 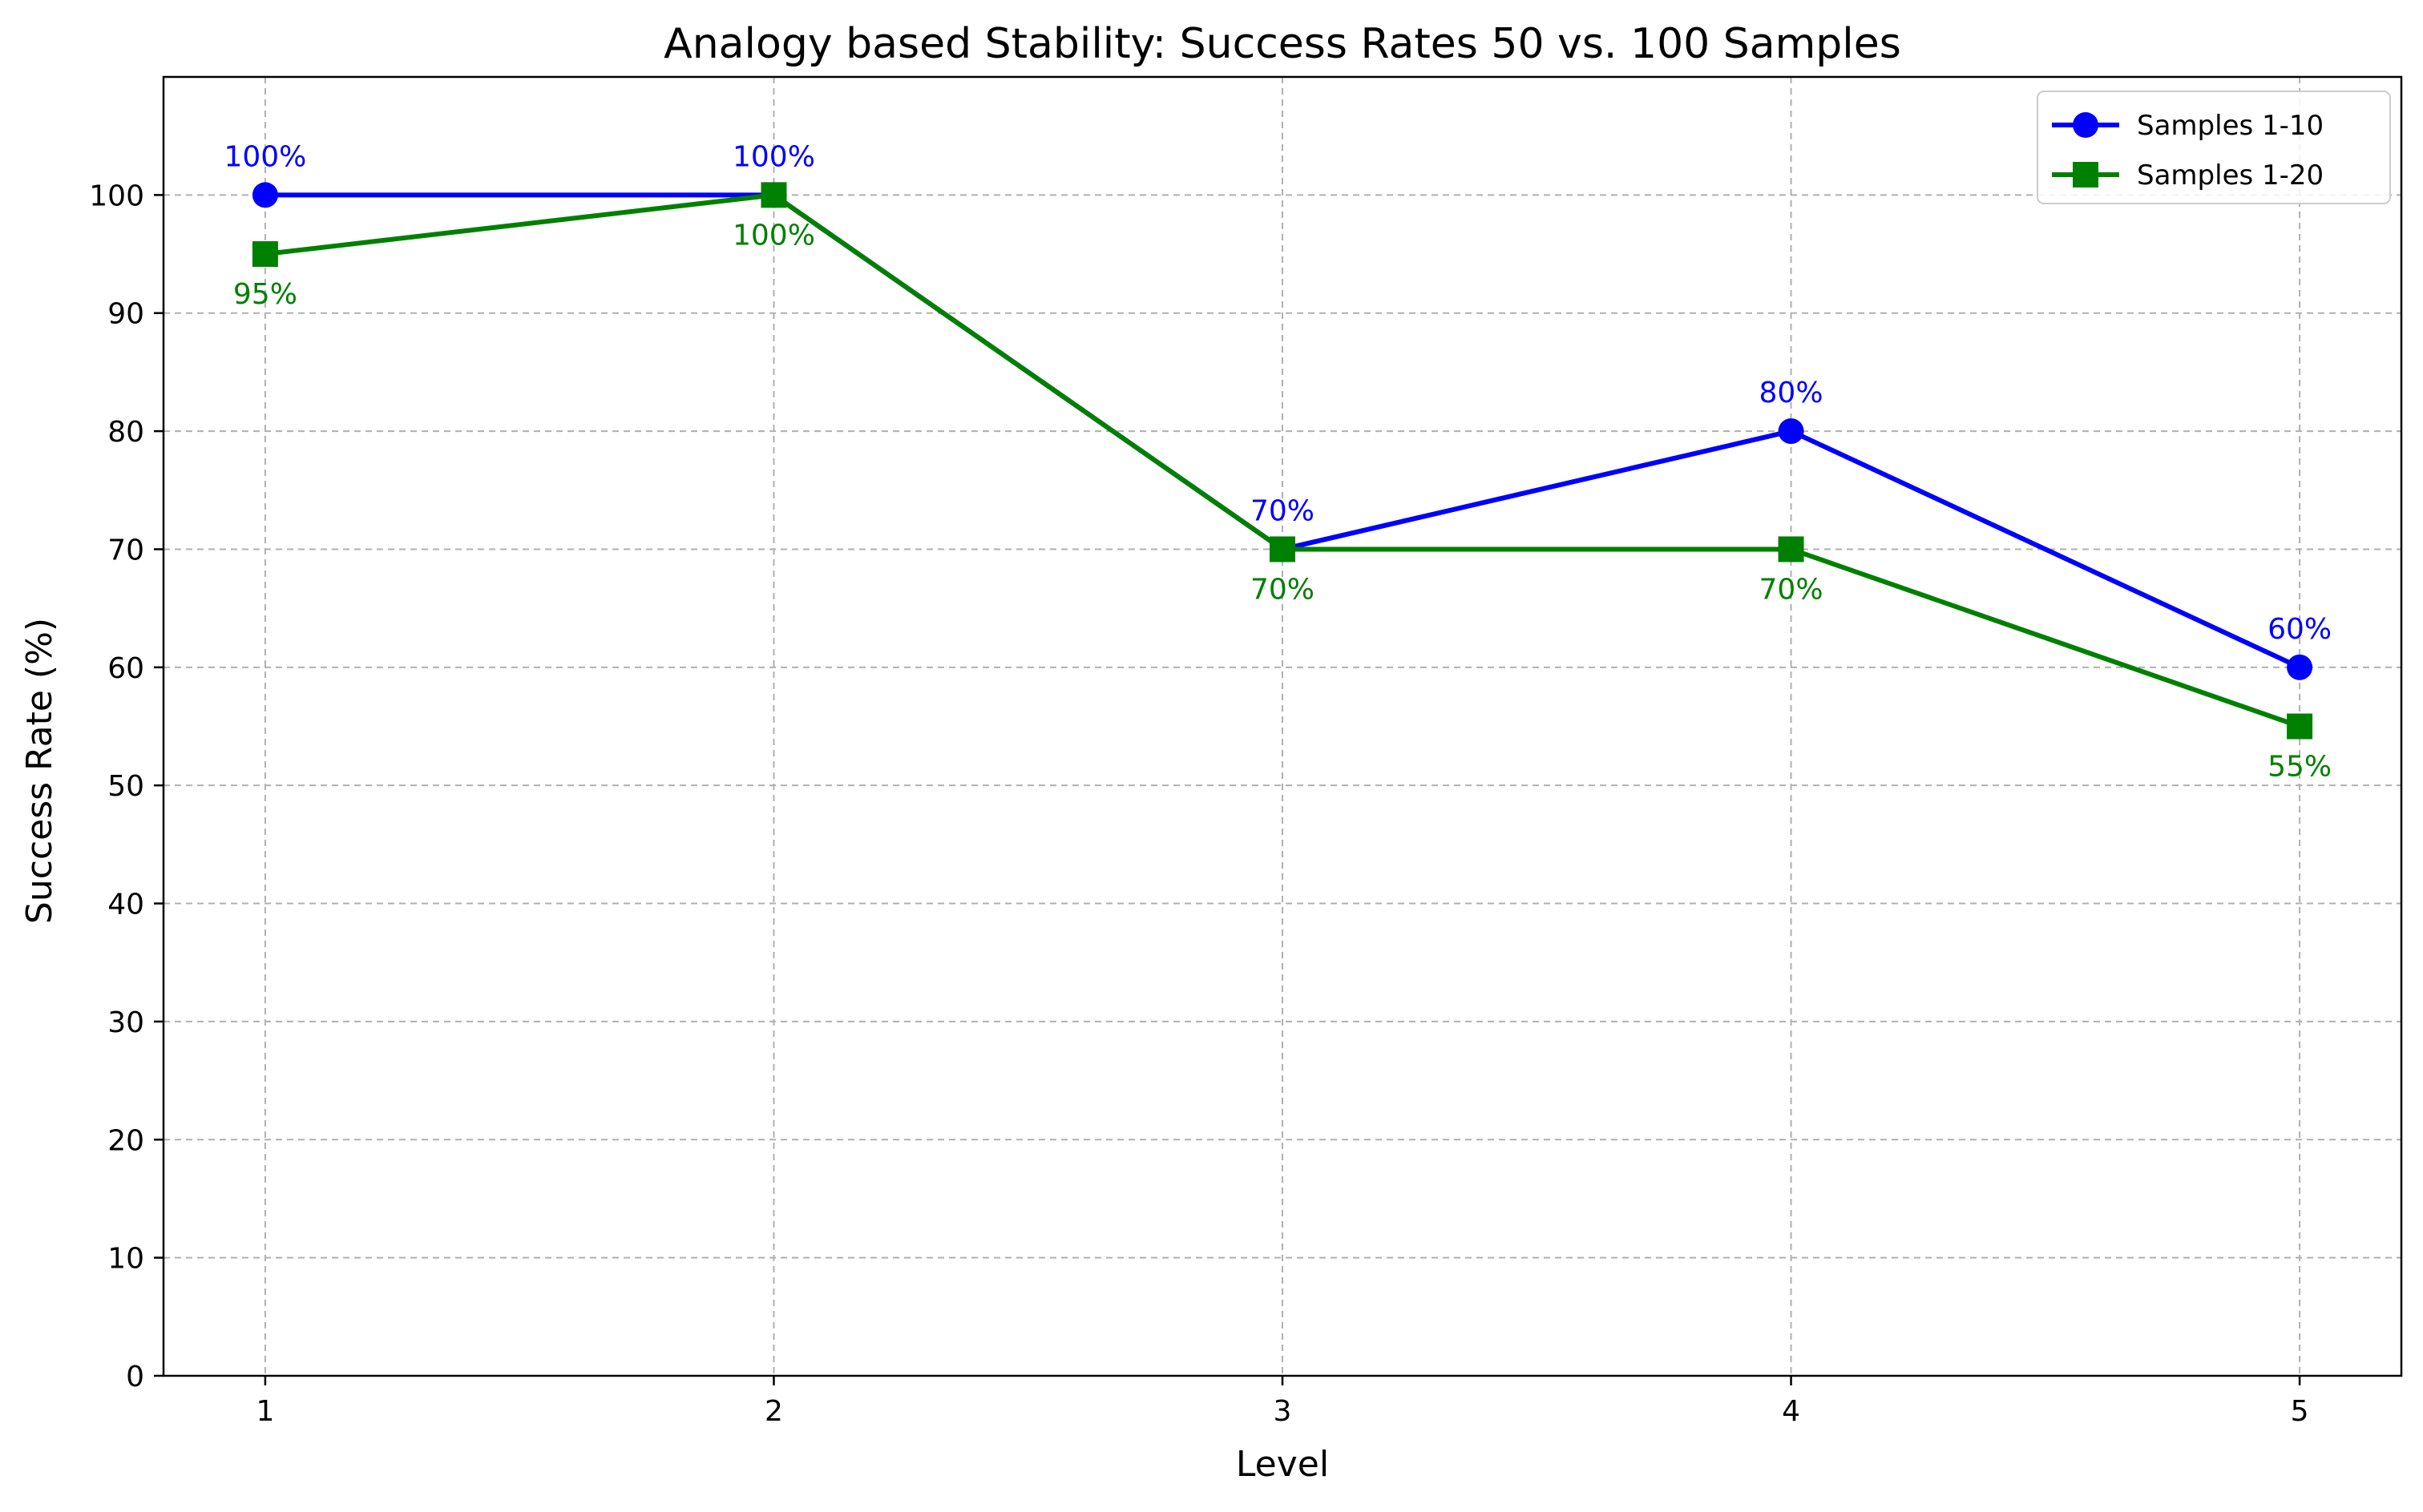 I want to click on data-label: 80%, so click(x=1791, y=393).